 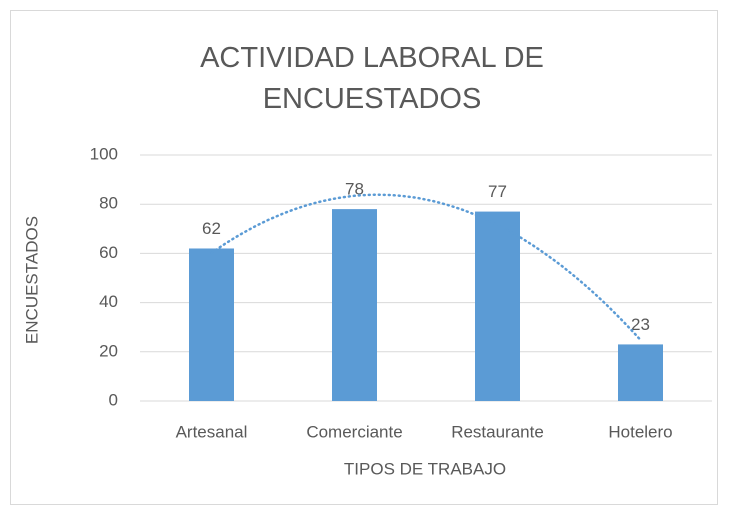 What do you see at coordinates (31, 280) in the screenshot?
I see `y-axis-label: ENCUESTADOS` at bounding box center [31, 280].